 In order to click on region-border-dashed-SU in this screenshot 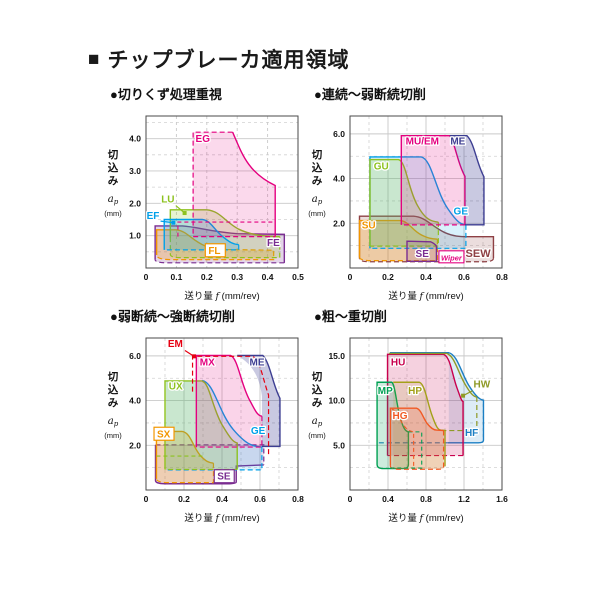, I will do `click(398, 250)`.